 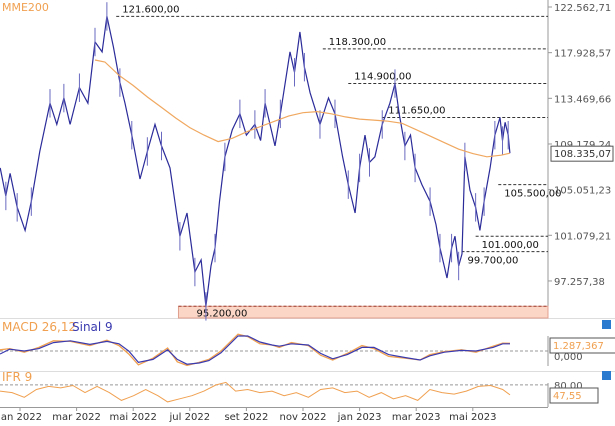 What do you see at coordinates (568, 386) in the screenshot?
I see `ifr-80-label: 80,00` at bounding box center [568, 386].